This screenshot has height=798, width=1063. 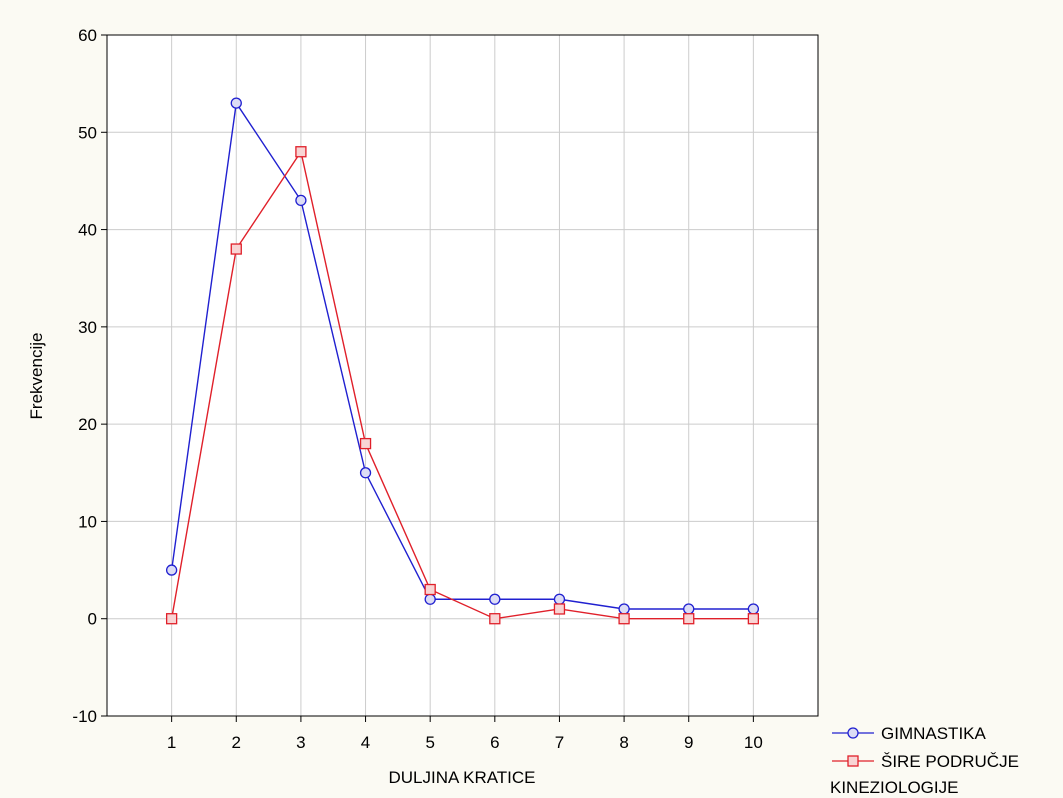 What do you see at coordinates (429, 742) in the screenshot?
I see `x-tick-label: 5` at bounding box center [429, 742].